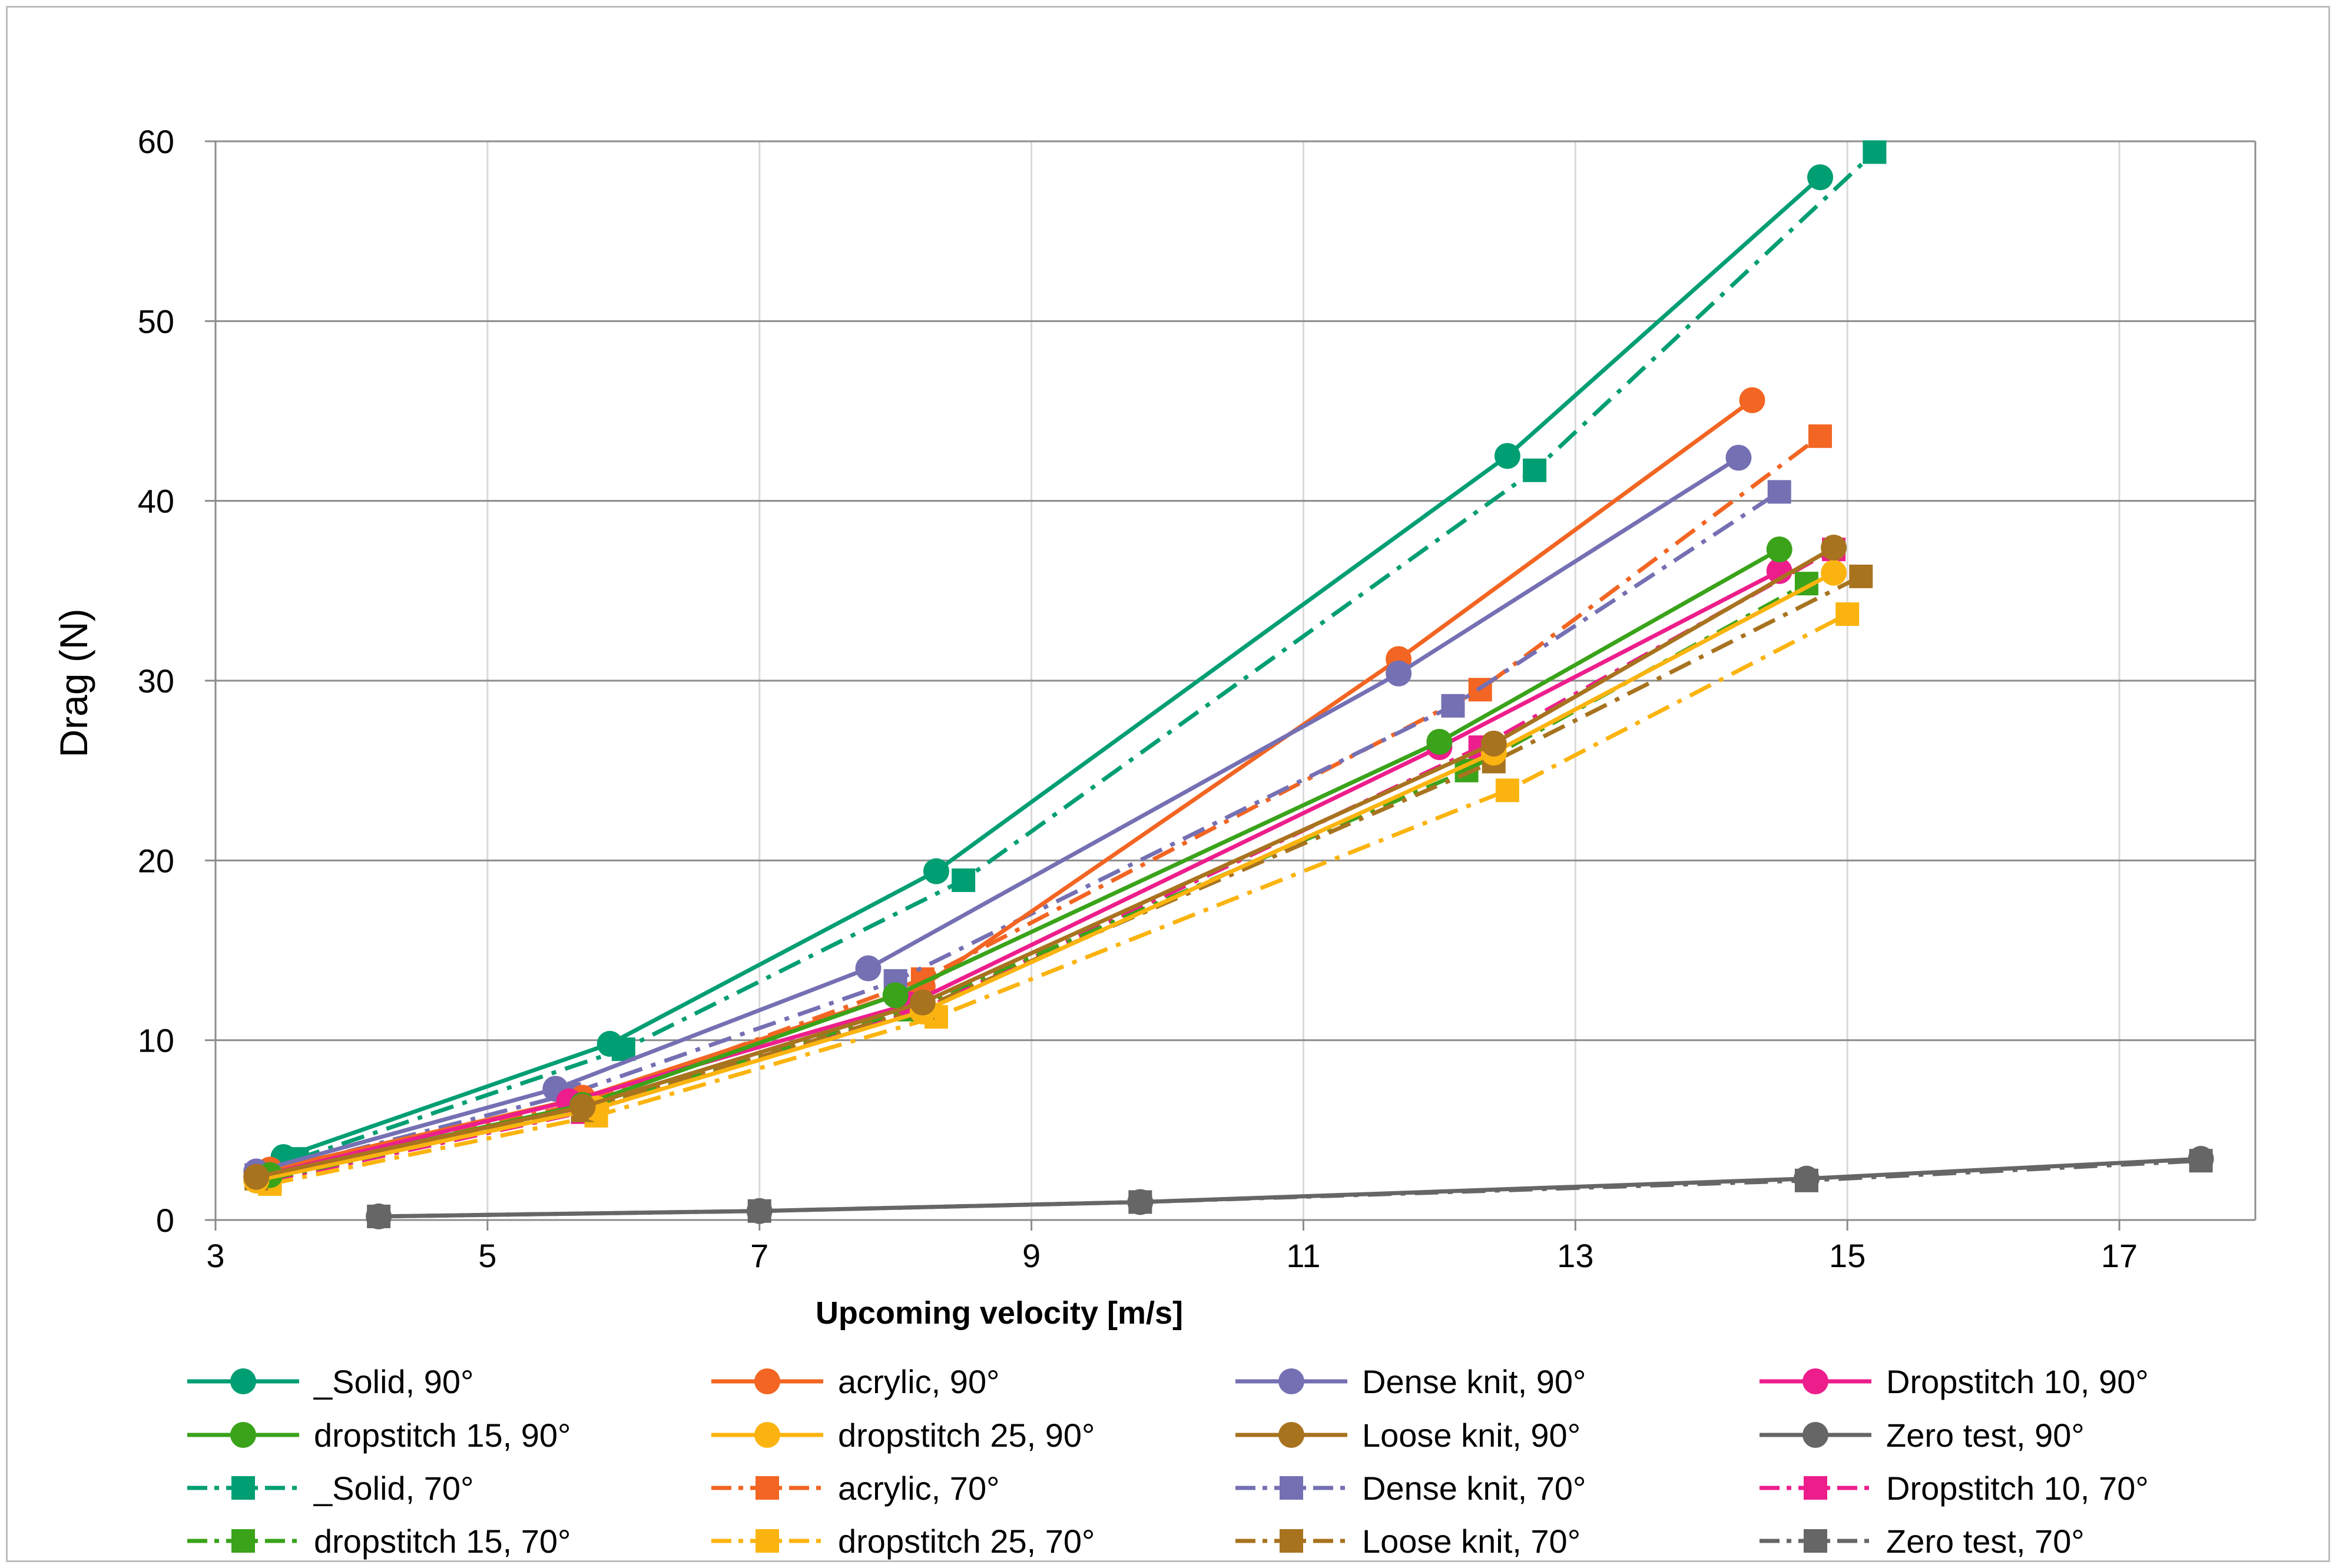  Describe the element at coordinates (156, 142) in the screenshot. I see `y-tick-label: 60` at that location.